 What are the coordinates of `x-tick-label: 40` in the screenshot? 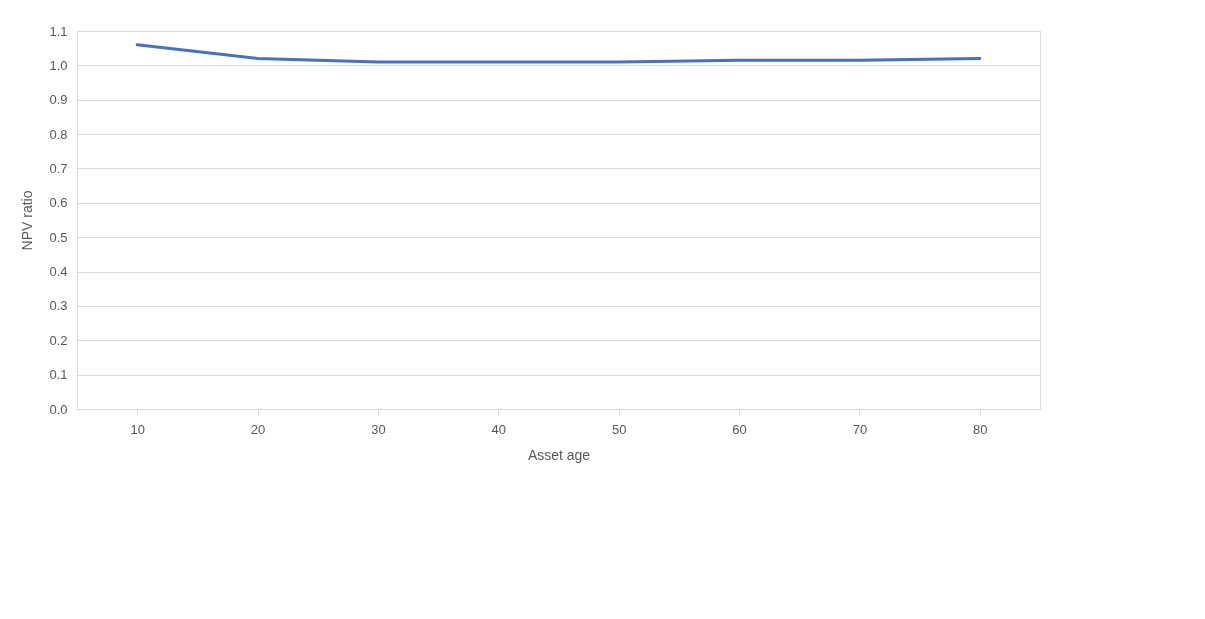 It's located at (499, 429).